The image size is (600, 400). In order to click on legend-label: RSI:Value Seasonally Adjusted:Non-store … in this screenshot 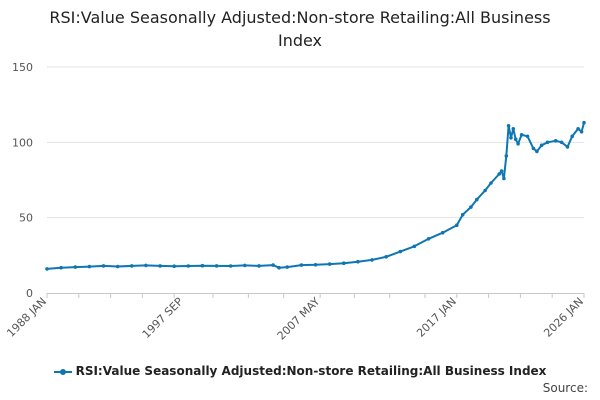, I will do `click(311, 371)`.